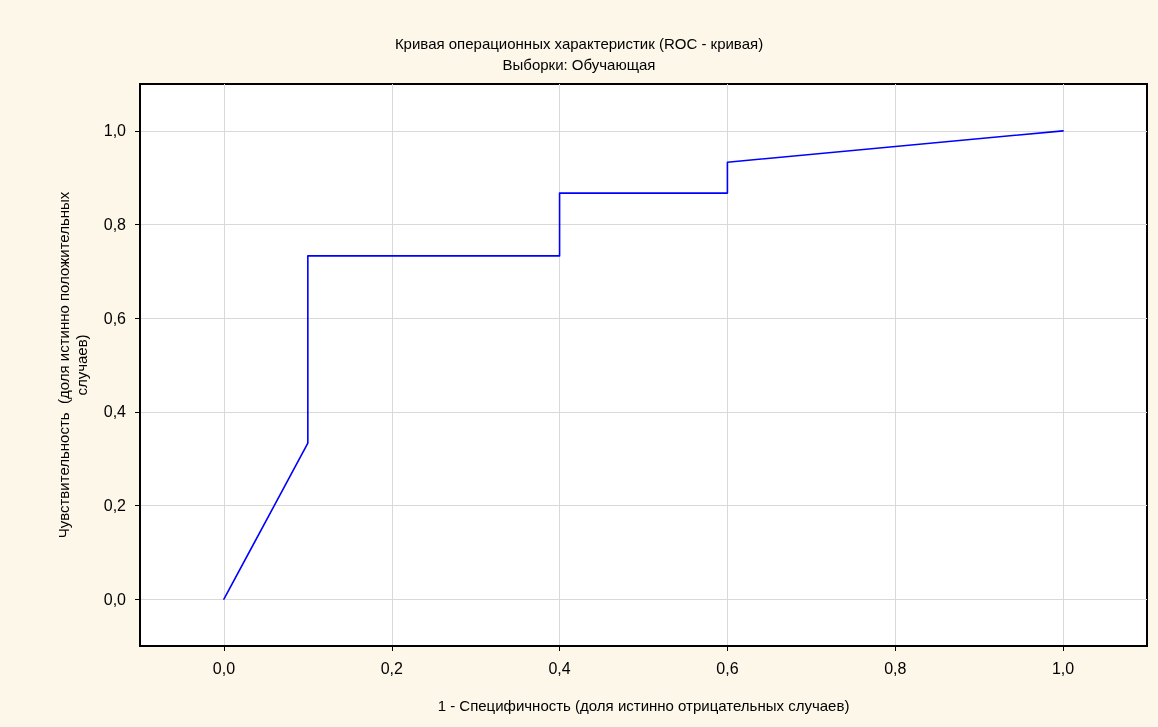 The image size is (1158, 727). I want to click on y-tick-label: 1,0, so click(115, 131).